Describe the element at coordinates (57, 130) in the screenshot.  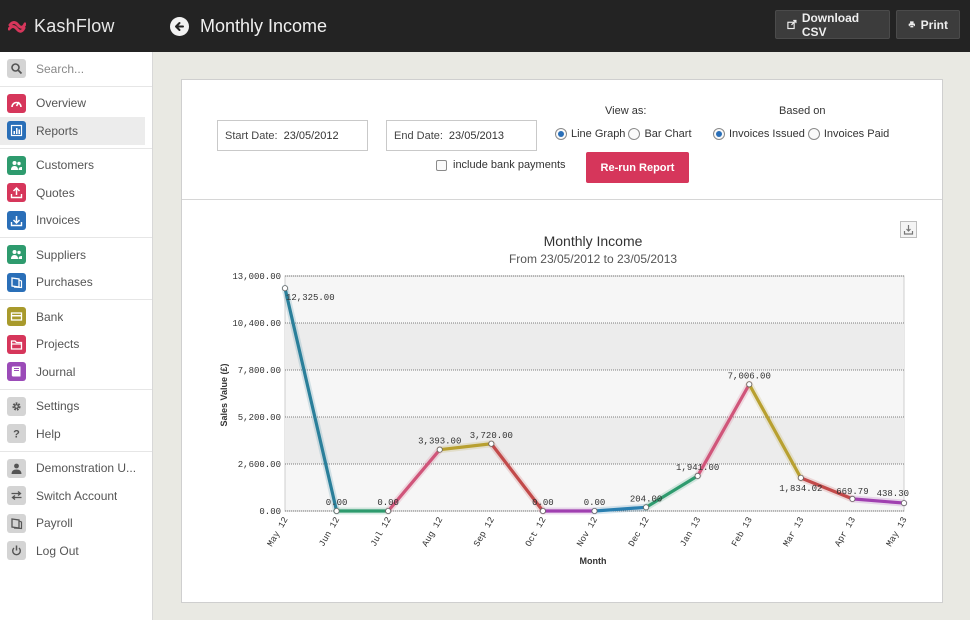
I see `sidebar-item-label: Reports` at that location.